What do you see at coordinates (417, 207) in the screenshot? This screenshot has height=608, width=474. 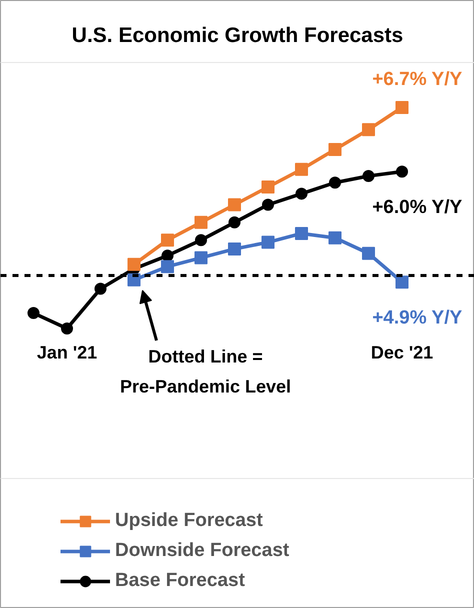 I see `annotation: +6.0% Y/Y` at bounding box center [417, 207].